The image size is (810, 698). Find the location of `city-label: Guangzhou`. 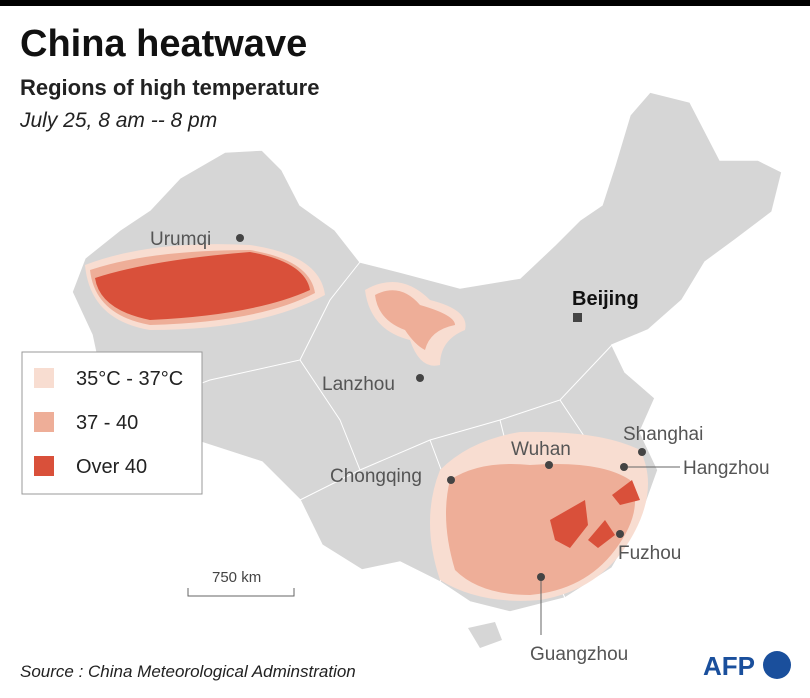

city-label: Guangzhou is located at coordinates (579, 654).